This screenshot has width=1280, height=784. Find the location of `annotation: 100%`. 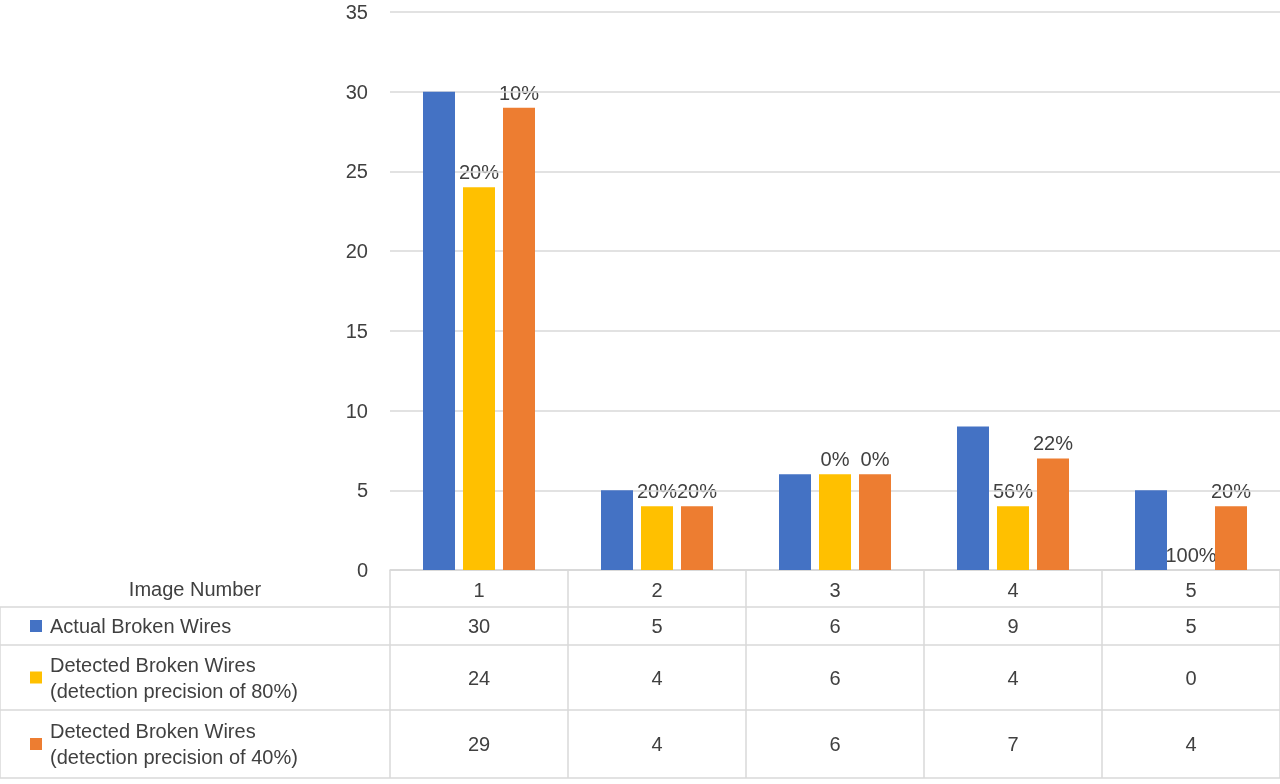

annotation: 100% is located at coordinates (1191, 555).